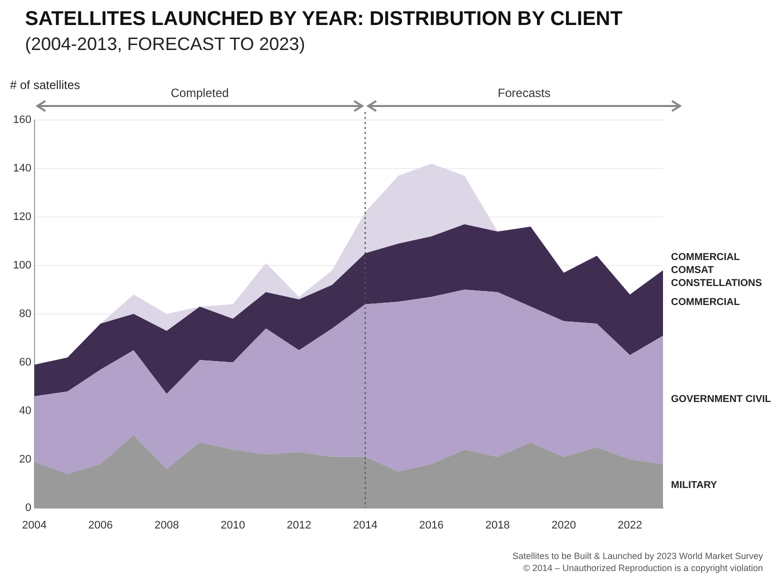 Image resolution: width=783 pixels, height=586 pixels. What do you see at coordinates (166, 525) in the screenshot?
I see `x-tick-label: 2008` at bounding box center [166, 525].